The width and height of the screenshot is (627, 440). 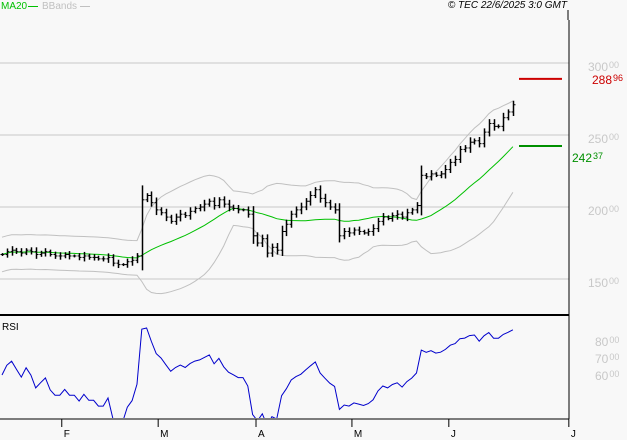 What do you see at coordinates (587, 158) in the screenshot?
I see `last-ma20-label: 24237` at bounding box center [587, 158].